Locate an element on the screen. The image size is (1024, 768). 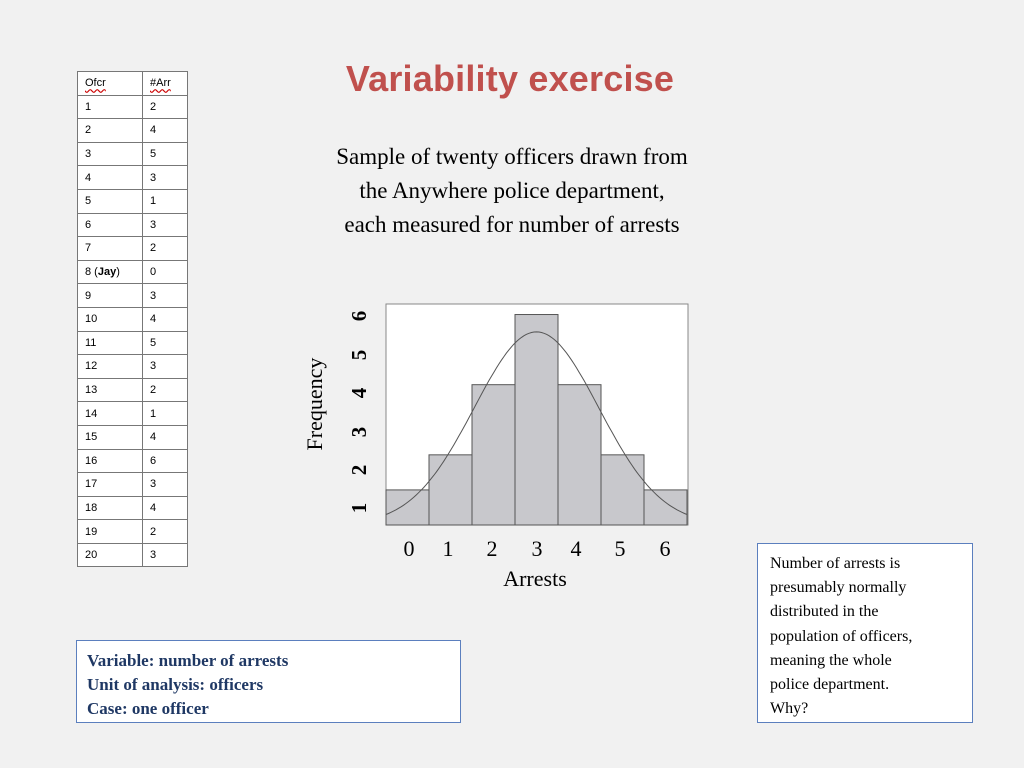
normal-curve is located at coordinates (536, 423).